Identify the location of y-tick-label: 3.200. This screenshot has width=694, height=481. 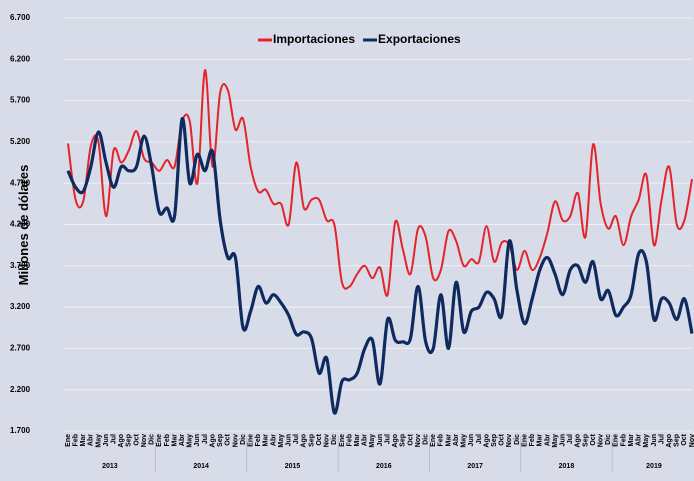
(20, 306).